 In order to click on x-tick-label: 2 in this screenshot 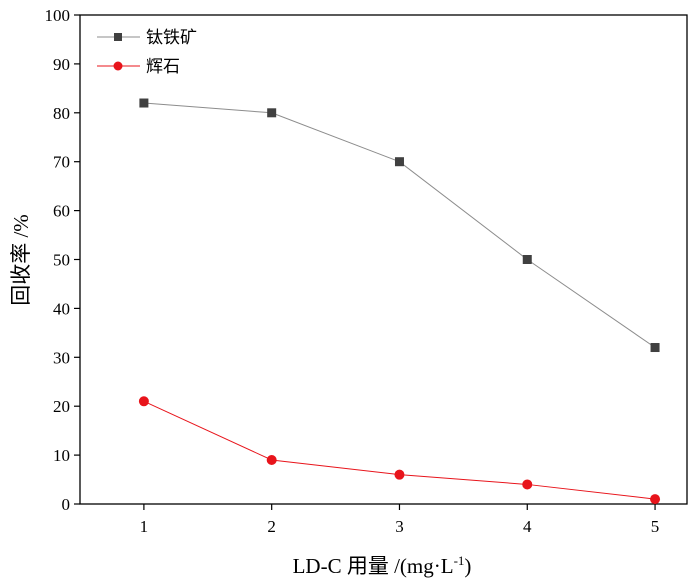, I will do `click(271, 526)`.